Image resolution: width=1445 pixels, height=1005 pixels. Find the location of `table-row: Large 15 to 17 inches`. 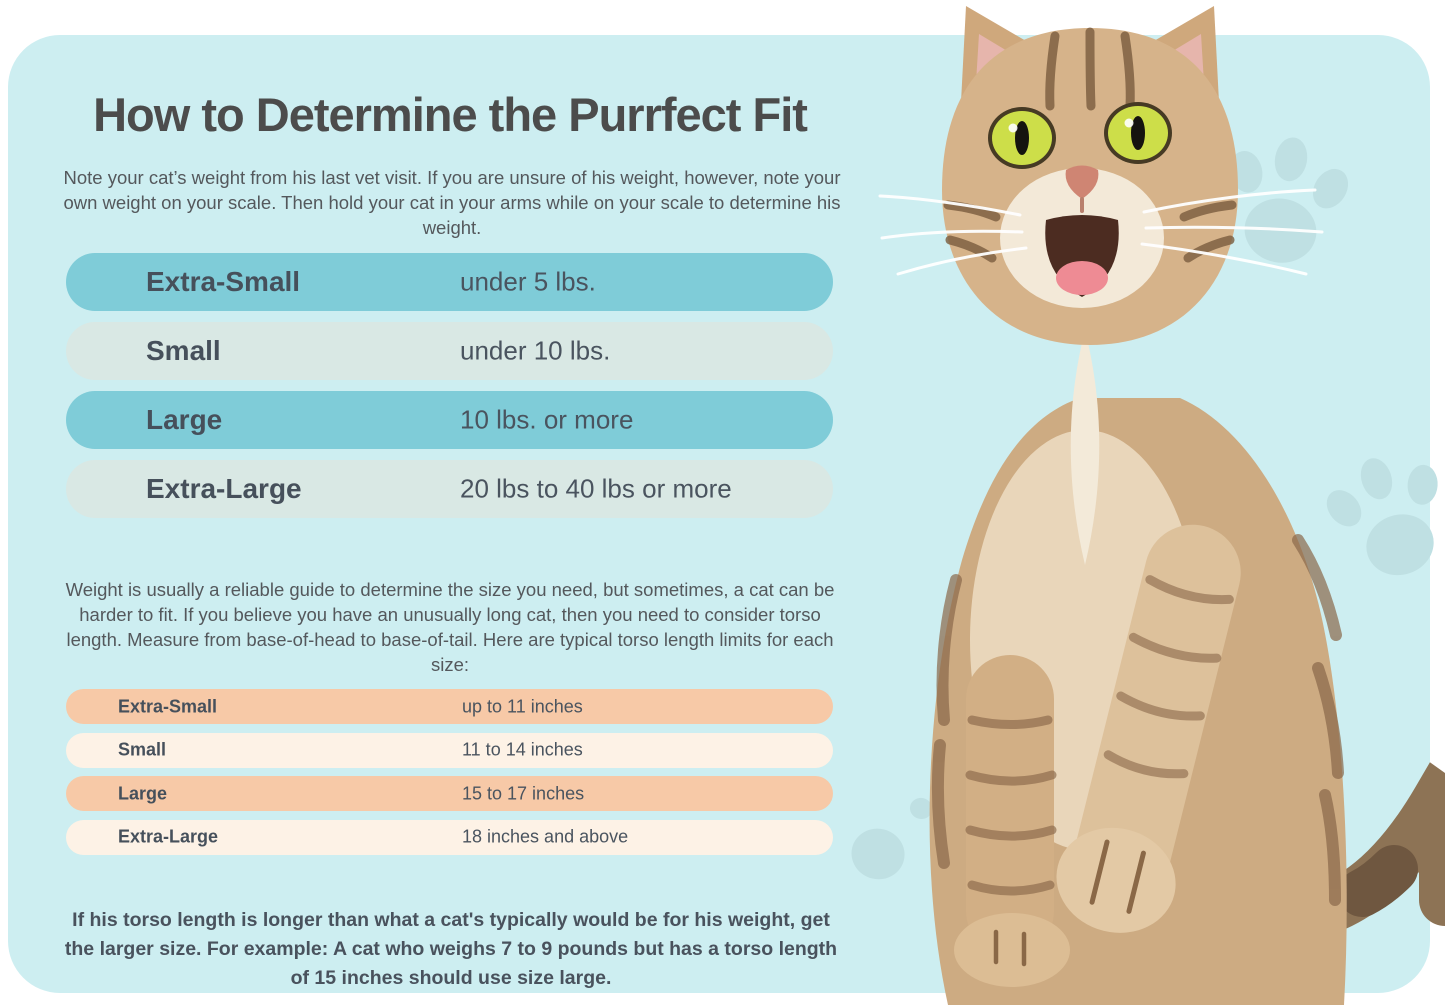

table-row: Large 15 to 17 inches is located at coordinates (449, 793).